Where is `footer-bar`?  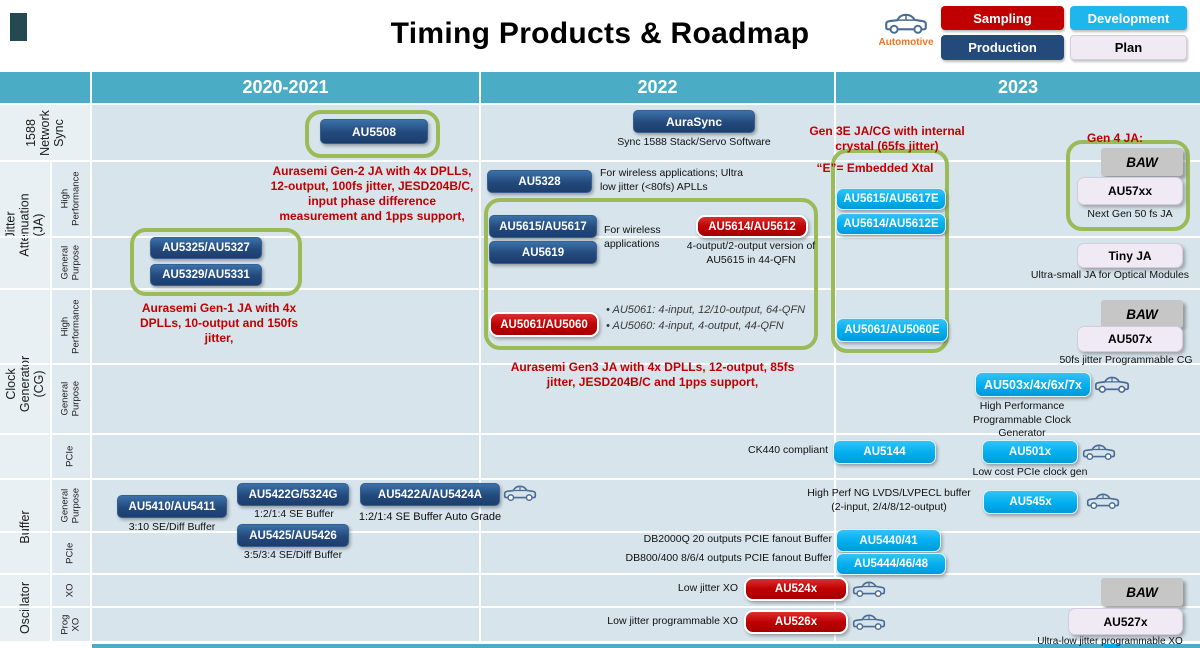
footer-bar is located at coordinates (646, 646).